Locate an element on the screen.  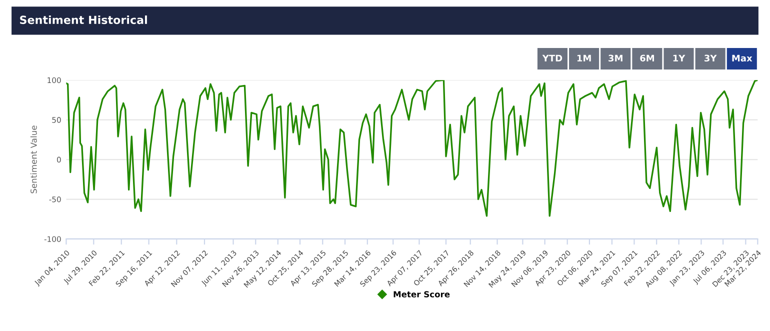
text: 3M is located at coordinates (615, 58).